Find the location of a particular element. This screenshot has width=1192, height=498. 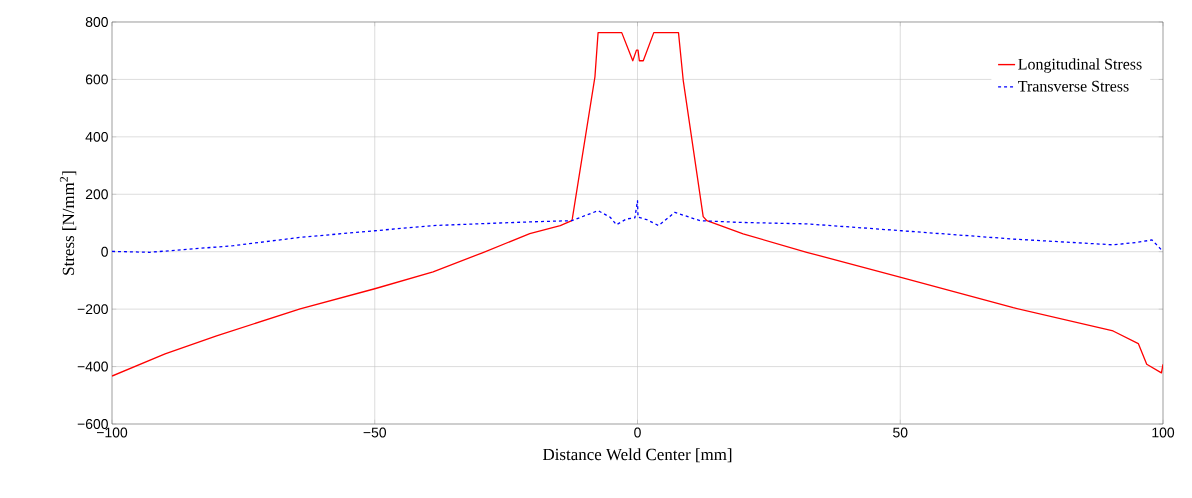

y-tick-label: 400 is located at coordinates (96, 136).